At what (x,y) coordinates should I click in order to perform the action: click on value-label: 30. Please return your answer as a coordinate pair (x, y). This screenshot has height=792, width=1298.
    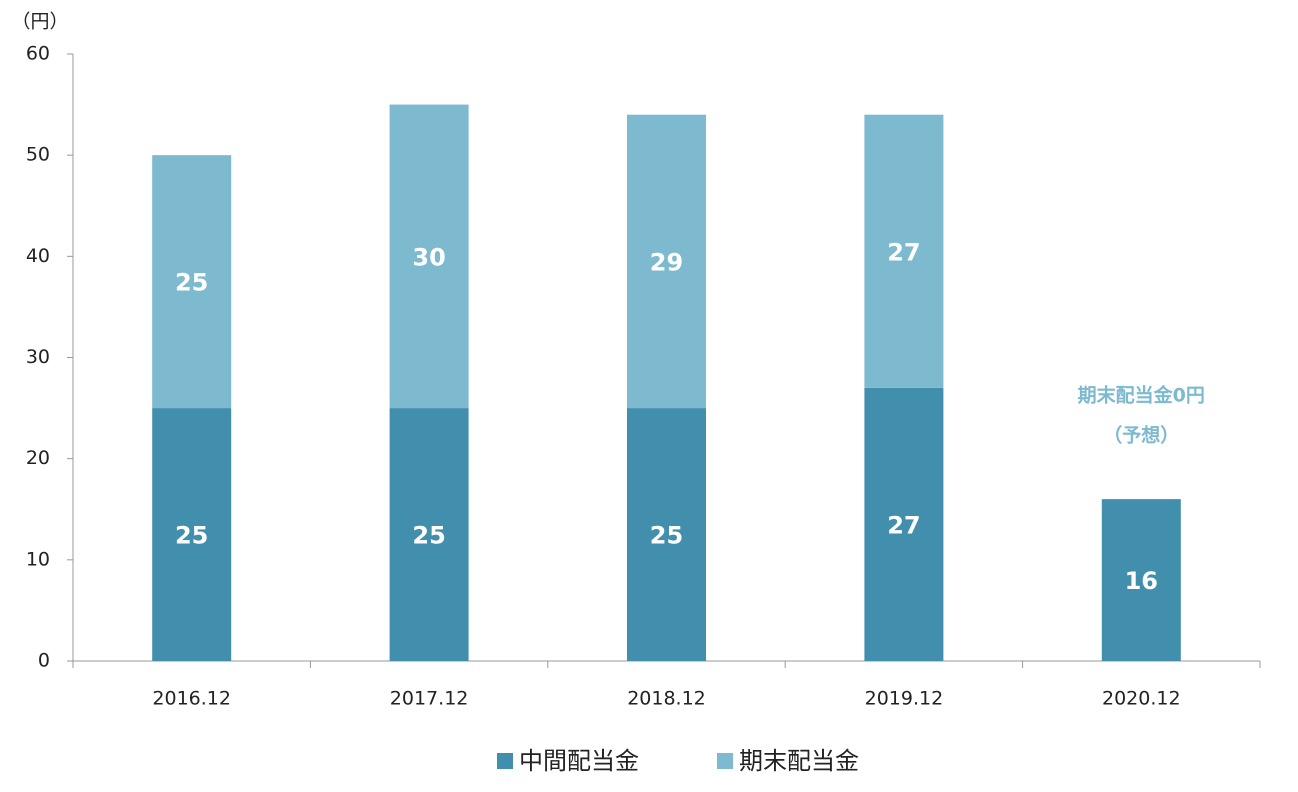
    Looking at the image, I should click on (428, 257).